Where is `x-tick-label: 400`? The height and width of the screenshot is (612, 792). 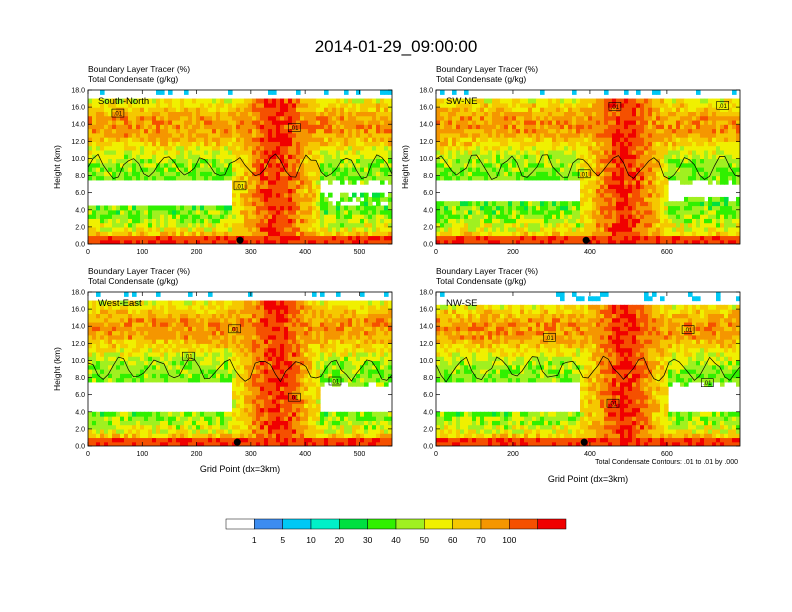 x-tick-label: 400 is located at coordinates (590, 454).